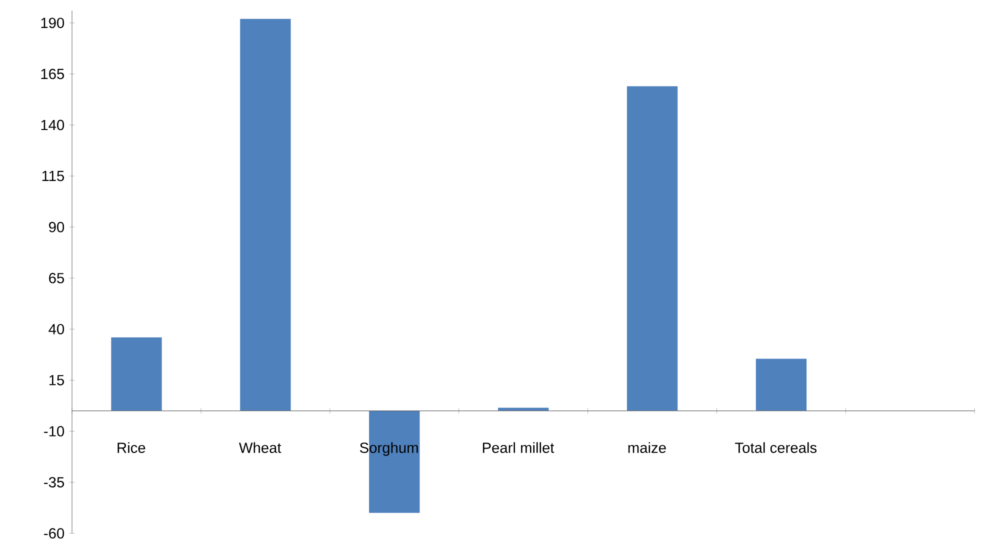 The image size is (981, 552). I want to click on y-tick-label: 190, so click(52, 23).